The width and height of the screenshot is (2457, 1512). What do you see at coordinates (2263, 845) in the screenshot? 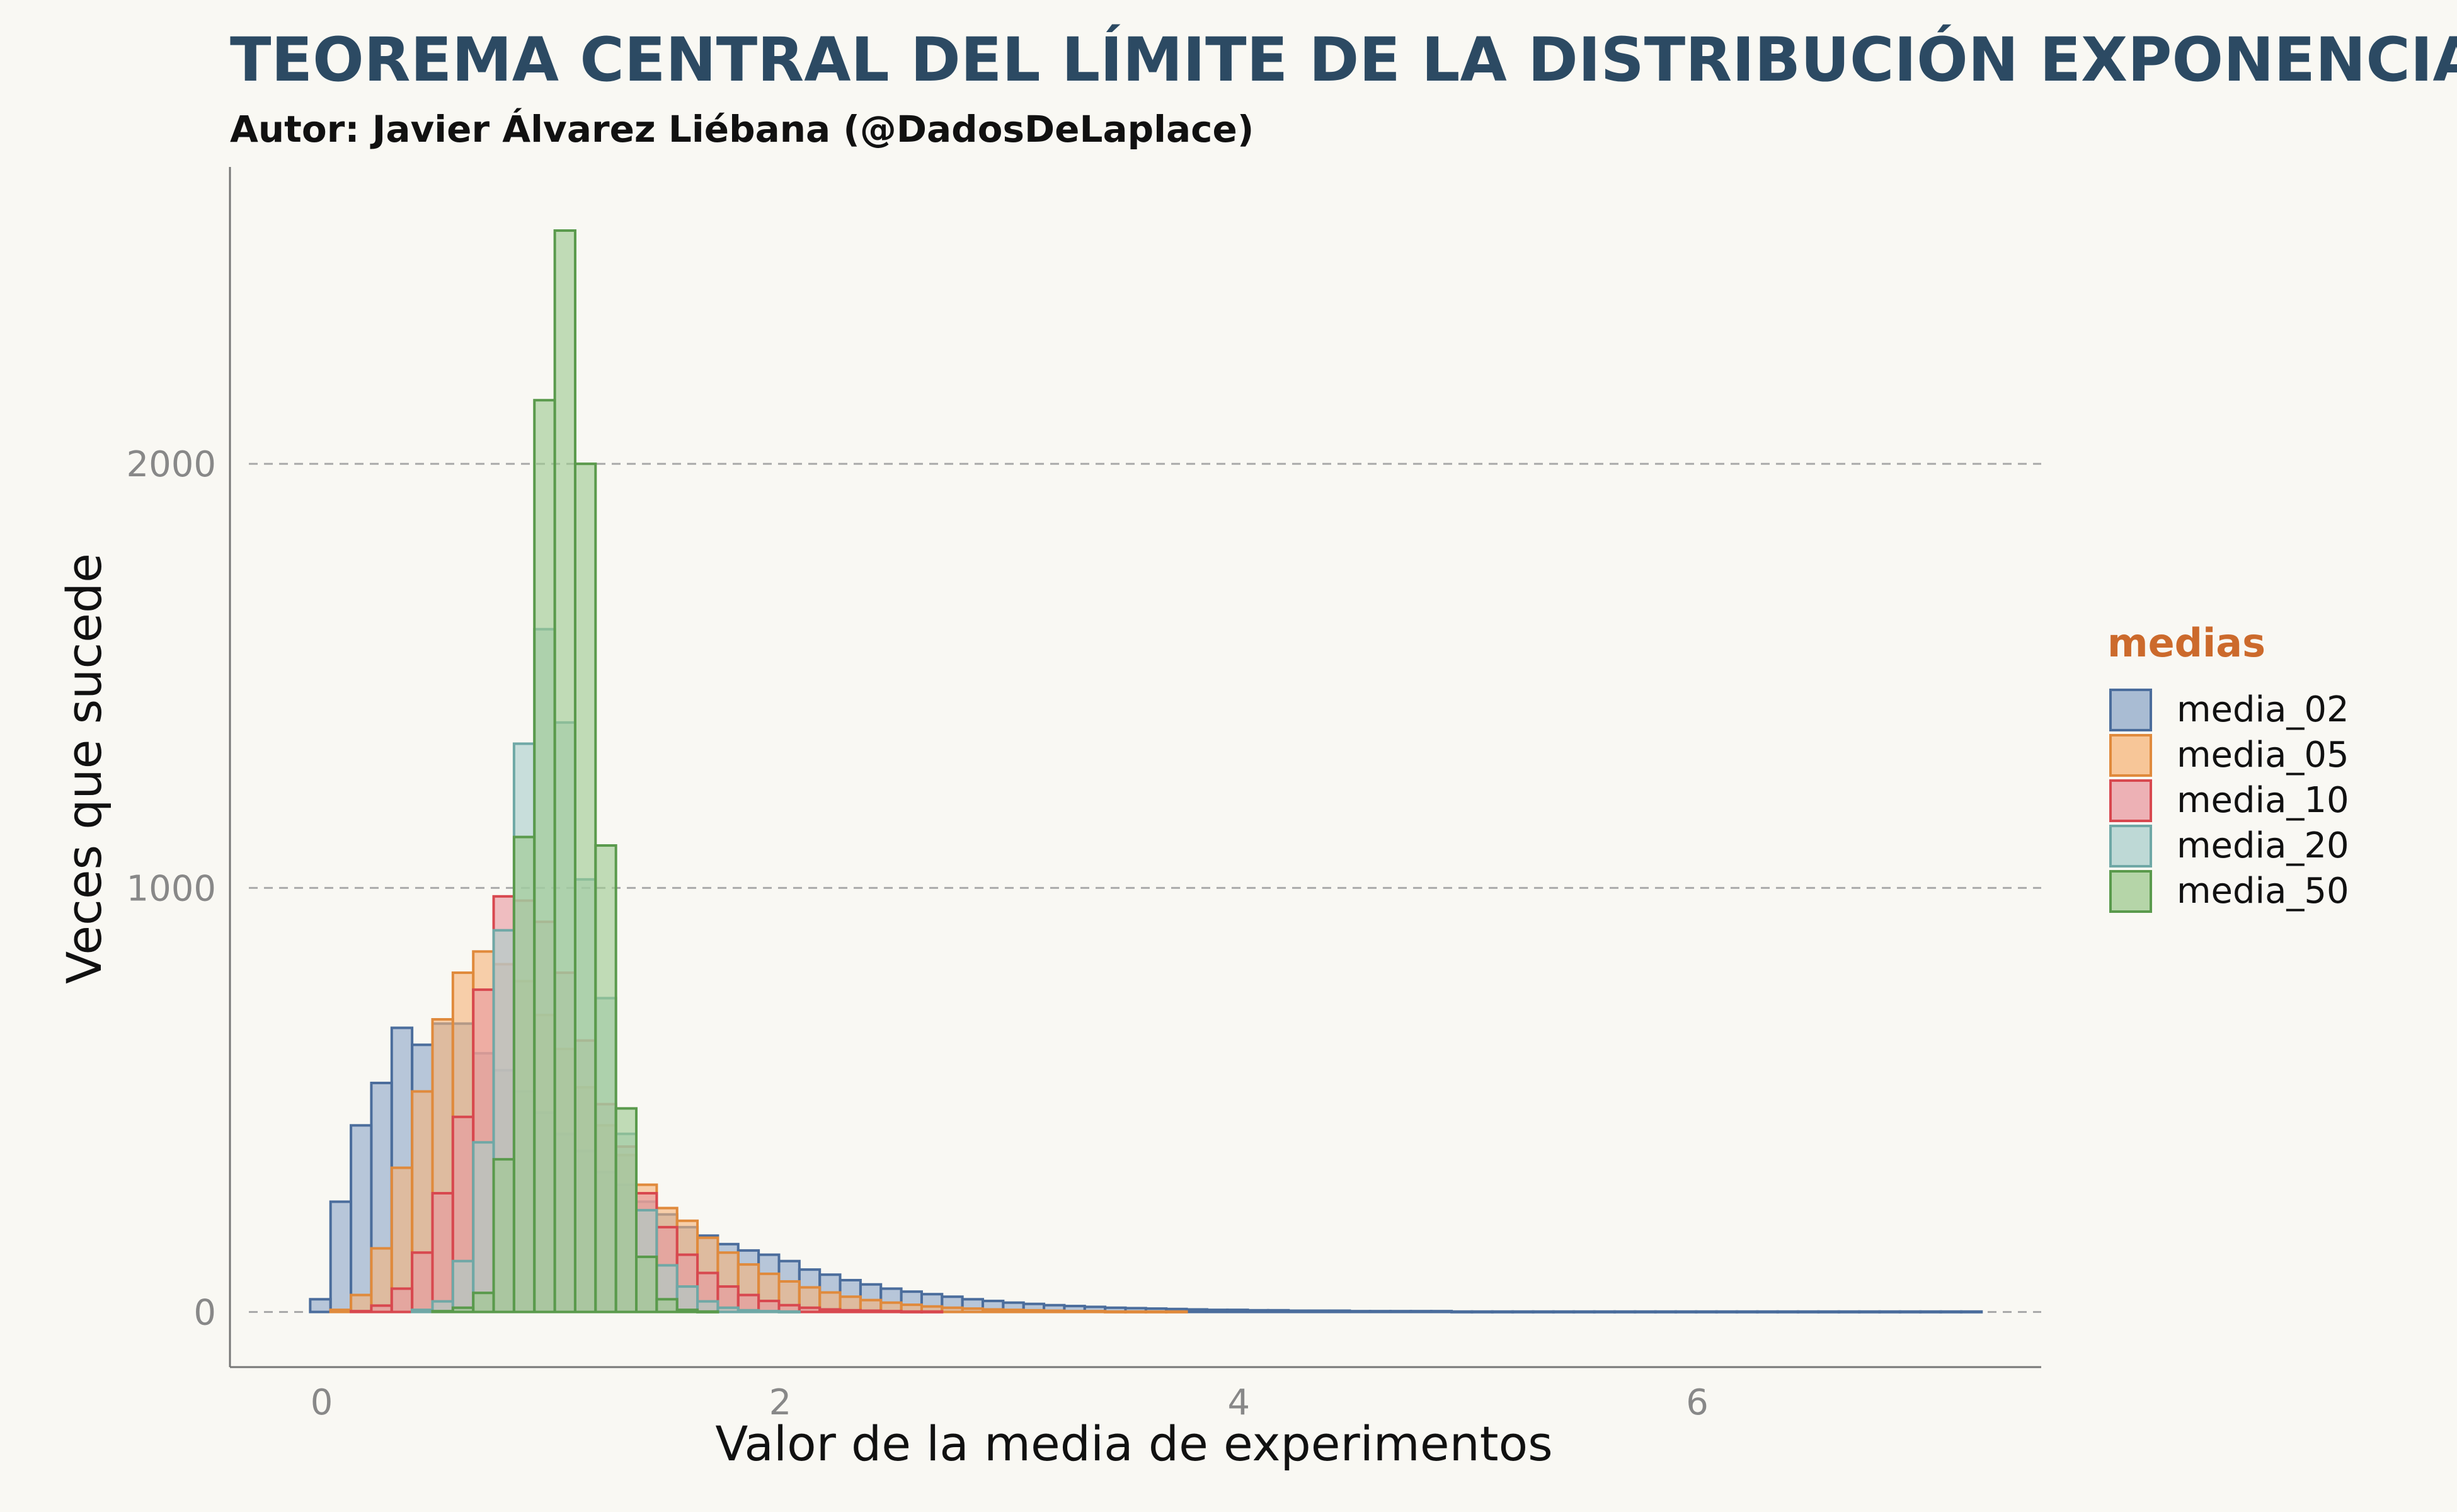
I see `legend-label-media_20: media_20` at bounding box center [2263, 845].